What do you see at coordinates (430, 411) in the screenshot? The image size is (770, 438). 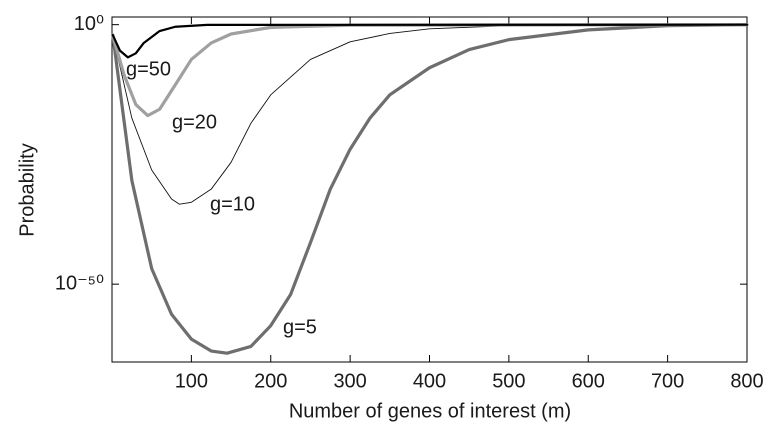 I see `x-axis-label: Number of genes of interest (m)` at bounding box center [430, 411].